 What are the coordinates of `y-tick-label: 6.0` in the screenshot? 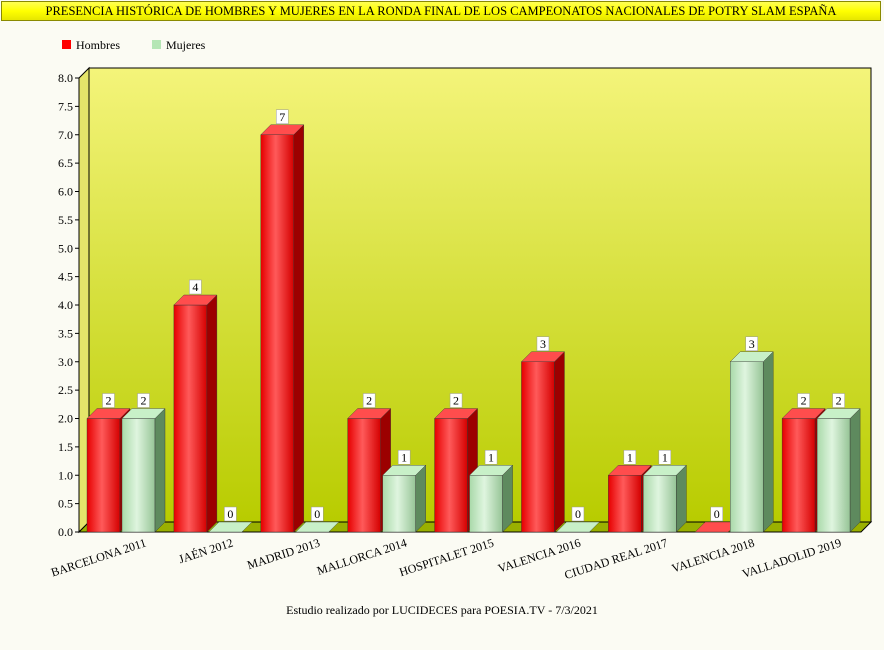 It's located at (65, 192).